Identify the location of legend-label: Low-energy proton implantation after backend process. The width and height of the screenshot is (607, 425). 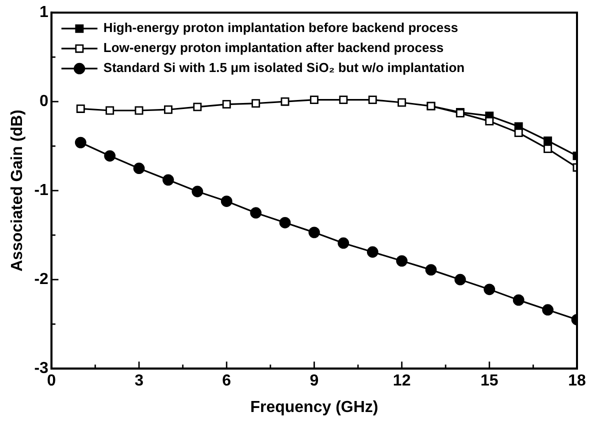
(273, 48).